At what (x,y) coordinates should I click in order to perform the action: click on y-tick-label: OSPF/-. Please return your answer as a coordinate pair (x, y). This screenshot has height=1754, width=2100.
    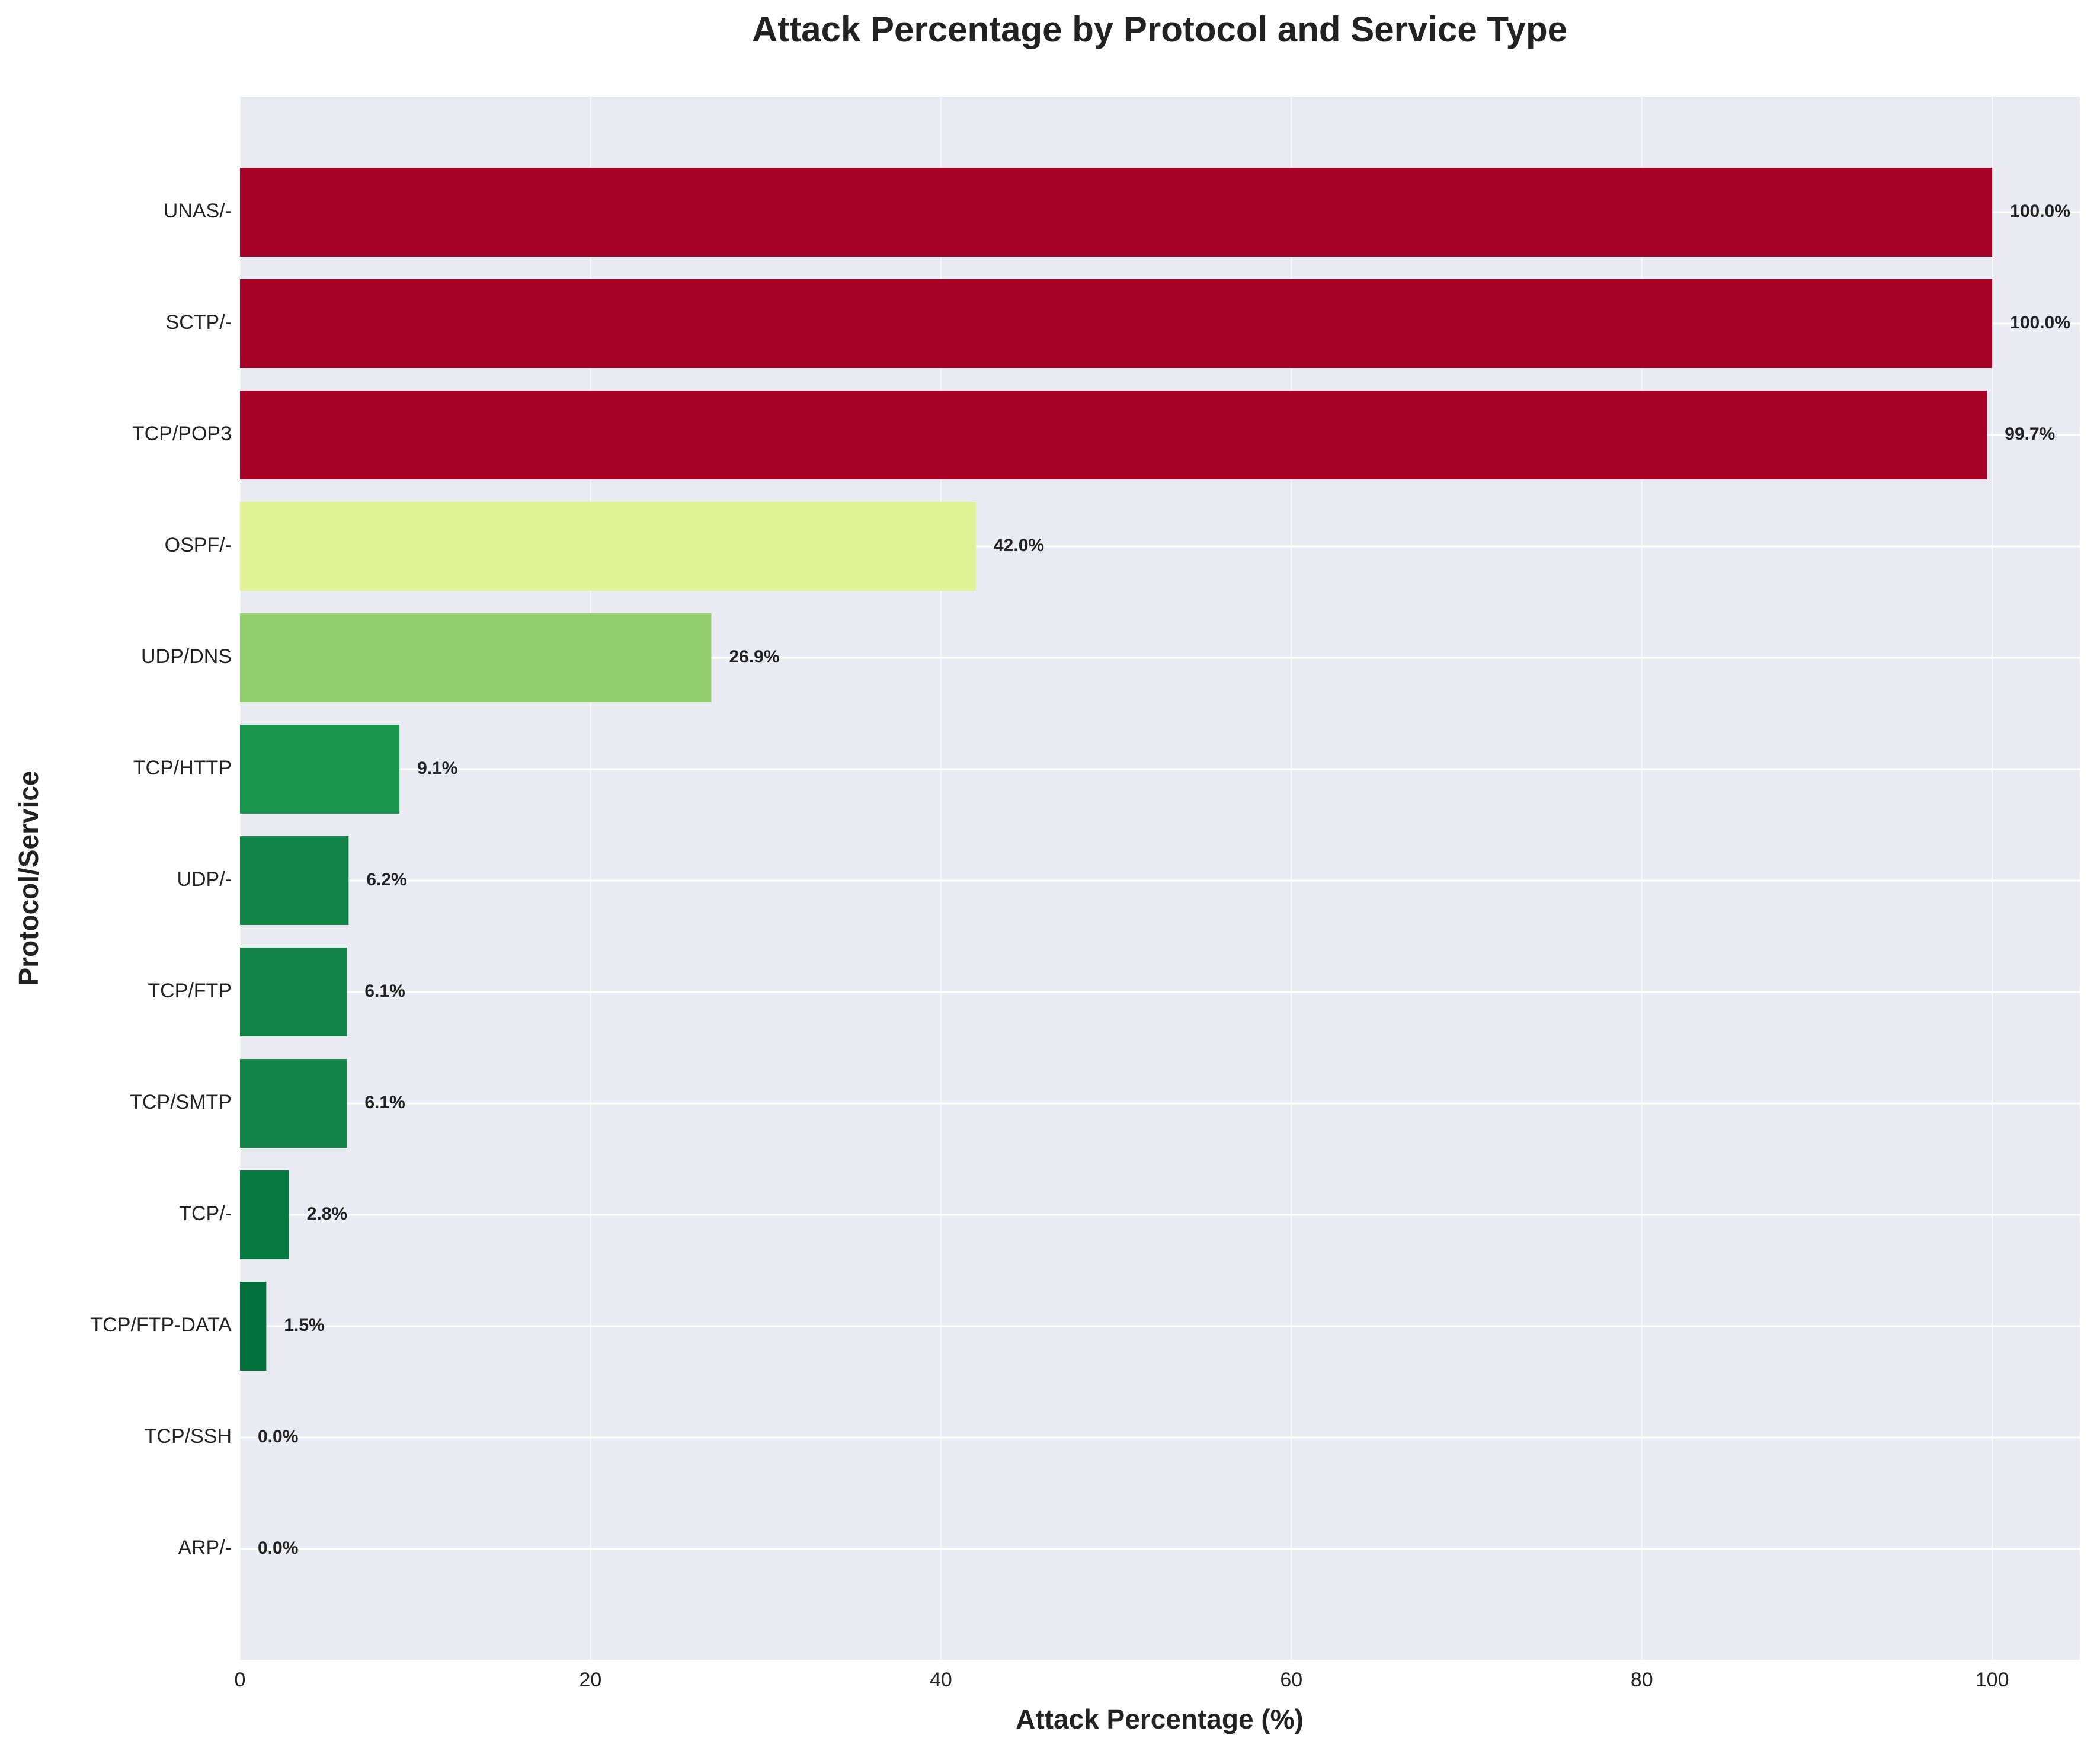
    Looking at the image, I should click on (198, 545).